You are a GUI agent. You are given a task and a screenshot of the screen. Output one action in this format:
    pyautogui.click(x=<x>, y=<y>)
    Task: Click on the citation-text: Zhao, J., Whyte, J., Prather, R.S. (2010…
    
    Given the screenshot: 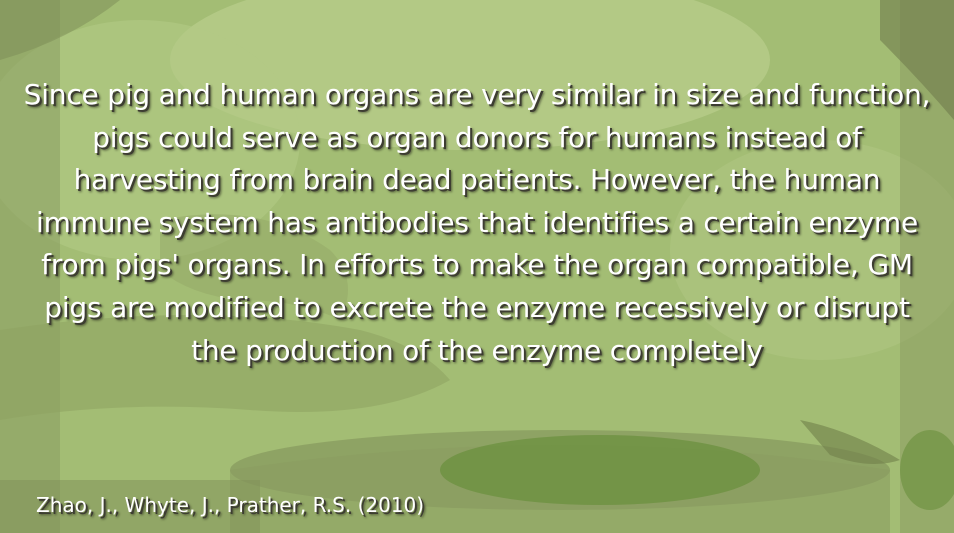 What is the action you would take?
    pyautogui.click(x=230, y=505)
    